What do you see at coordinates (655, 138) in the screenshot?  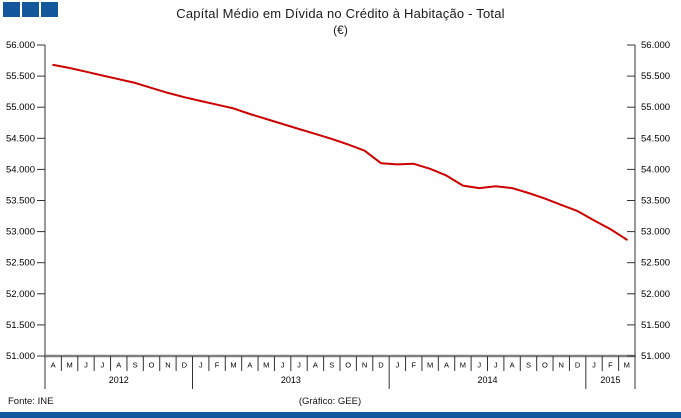 I see `y-tick-label-right: 54.500` at bounding box center [655, 138].